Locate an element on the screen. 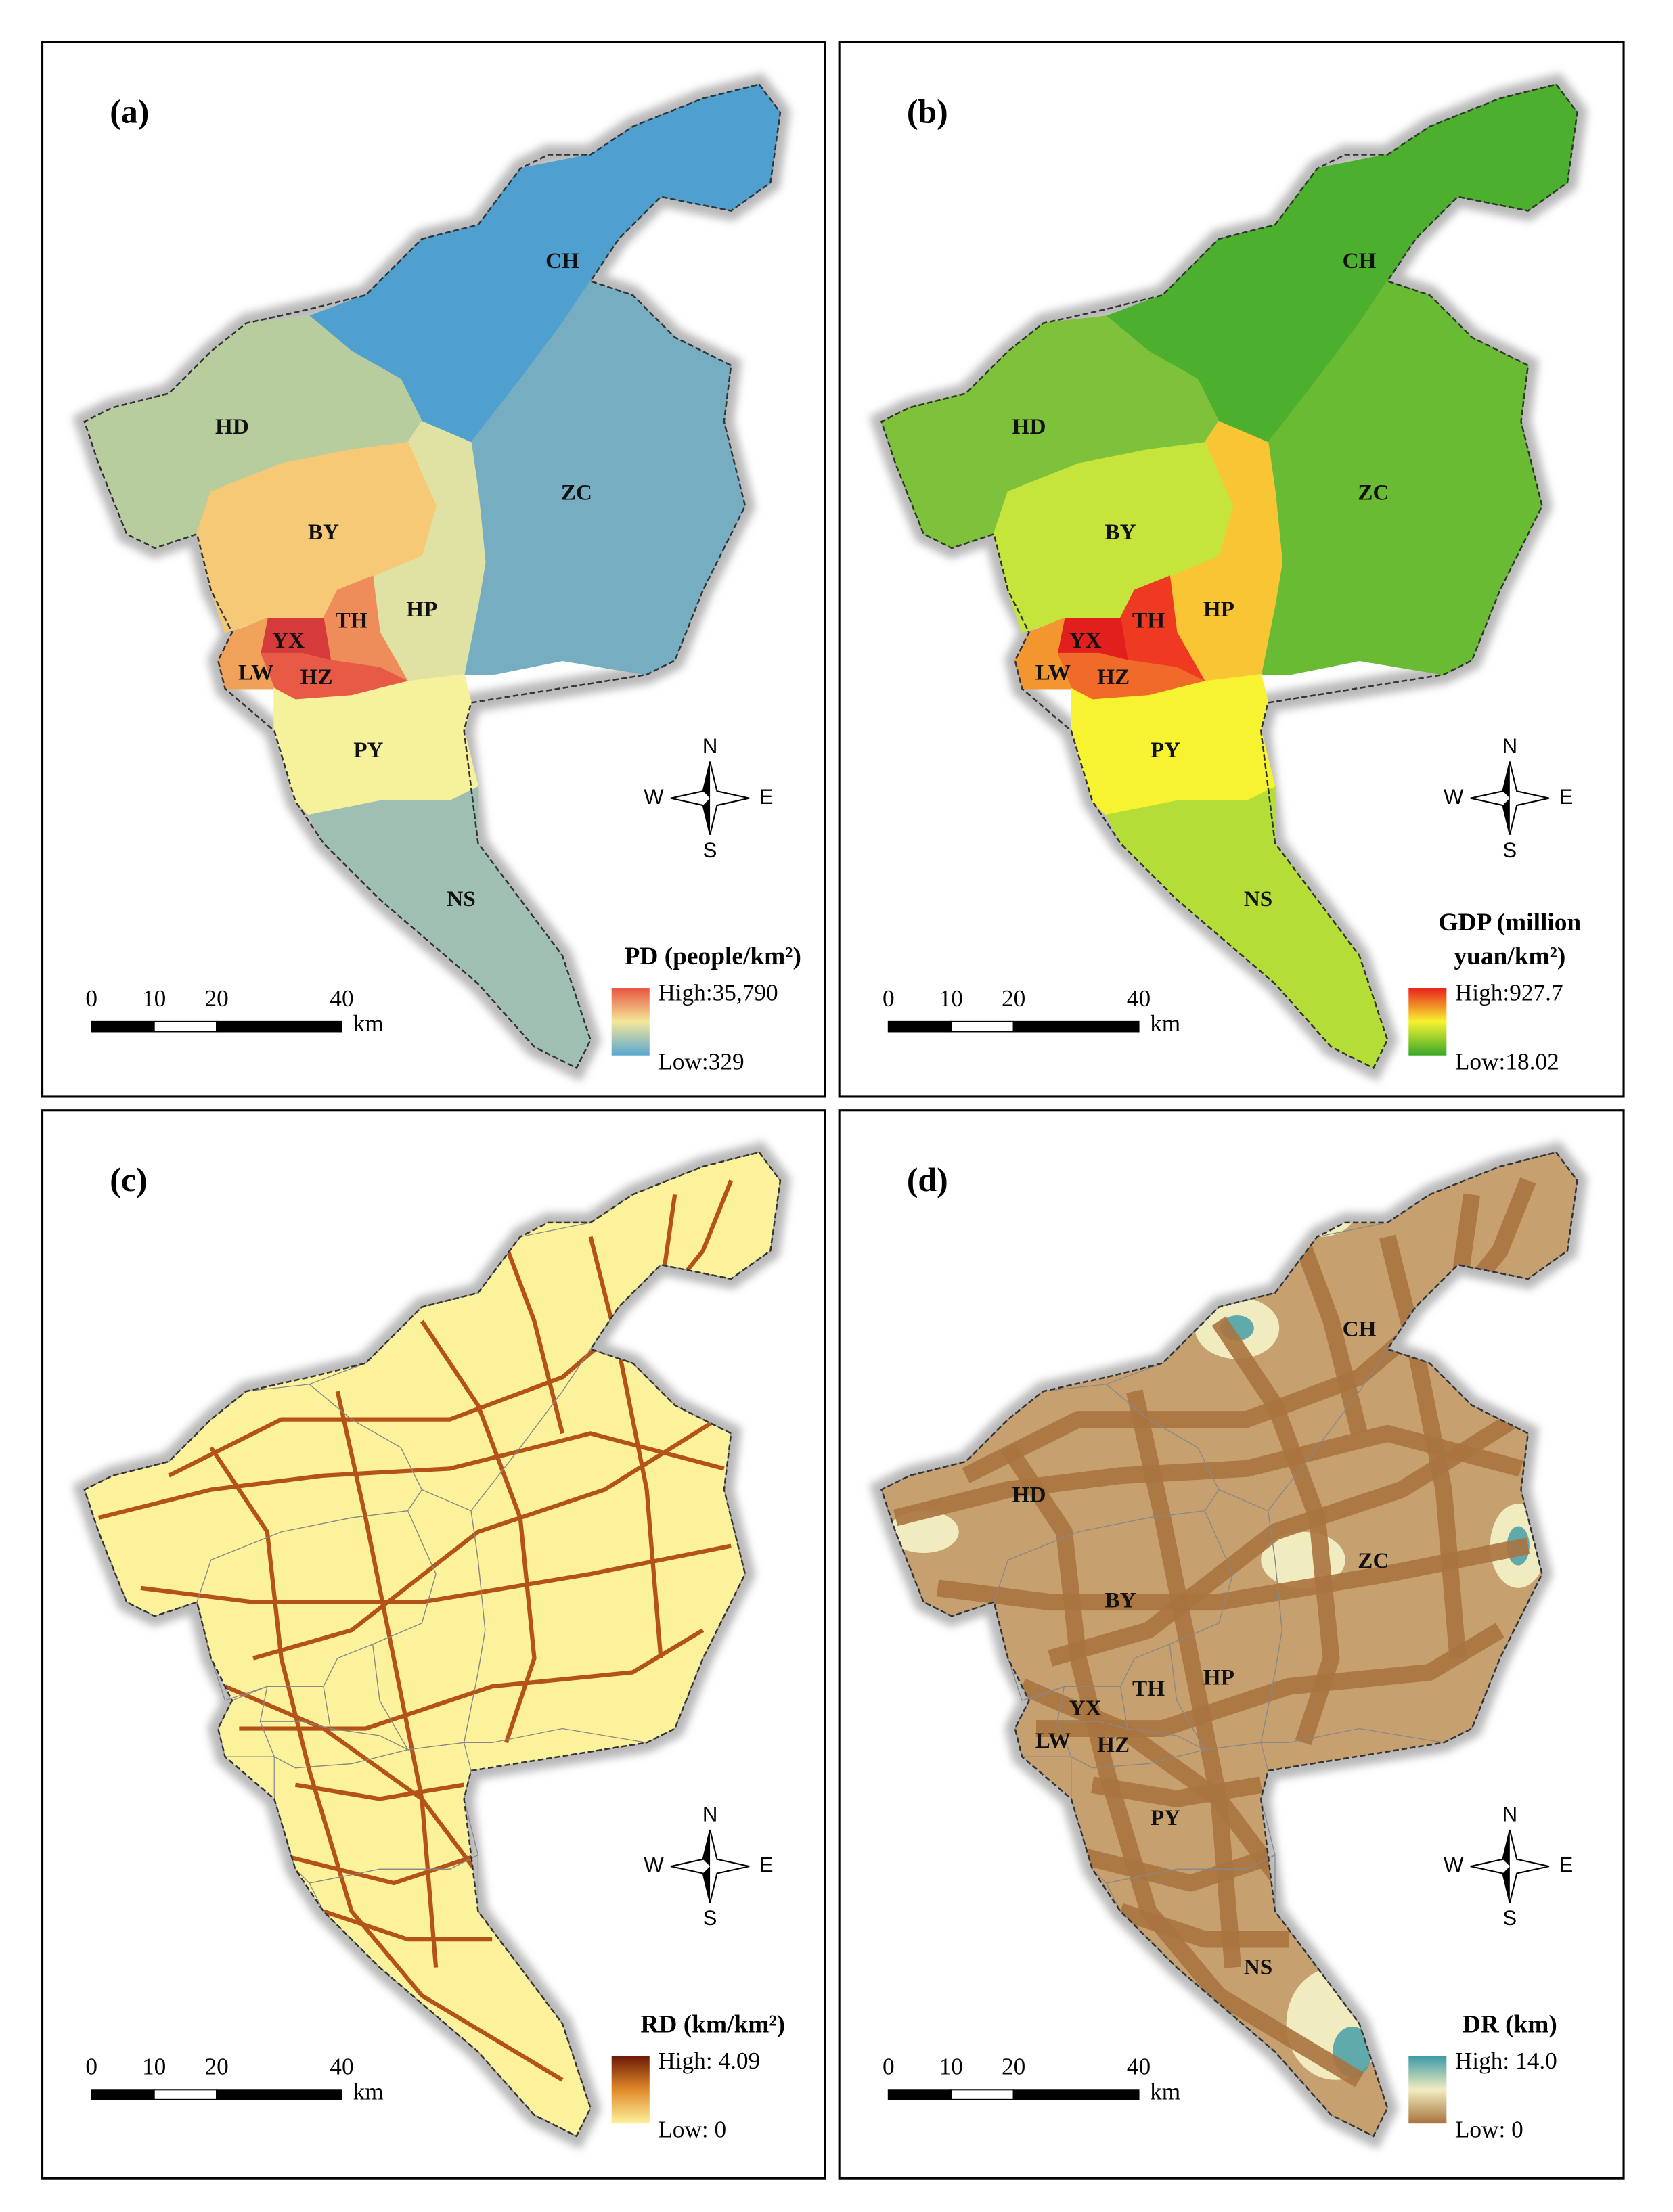 Image resolution: width=1673 pixels, height=2212 pixels. legend-title: DR (km) is located at coordinates (1510, 2024).